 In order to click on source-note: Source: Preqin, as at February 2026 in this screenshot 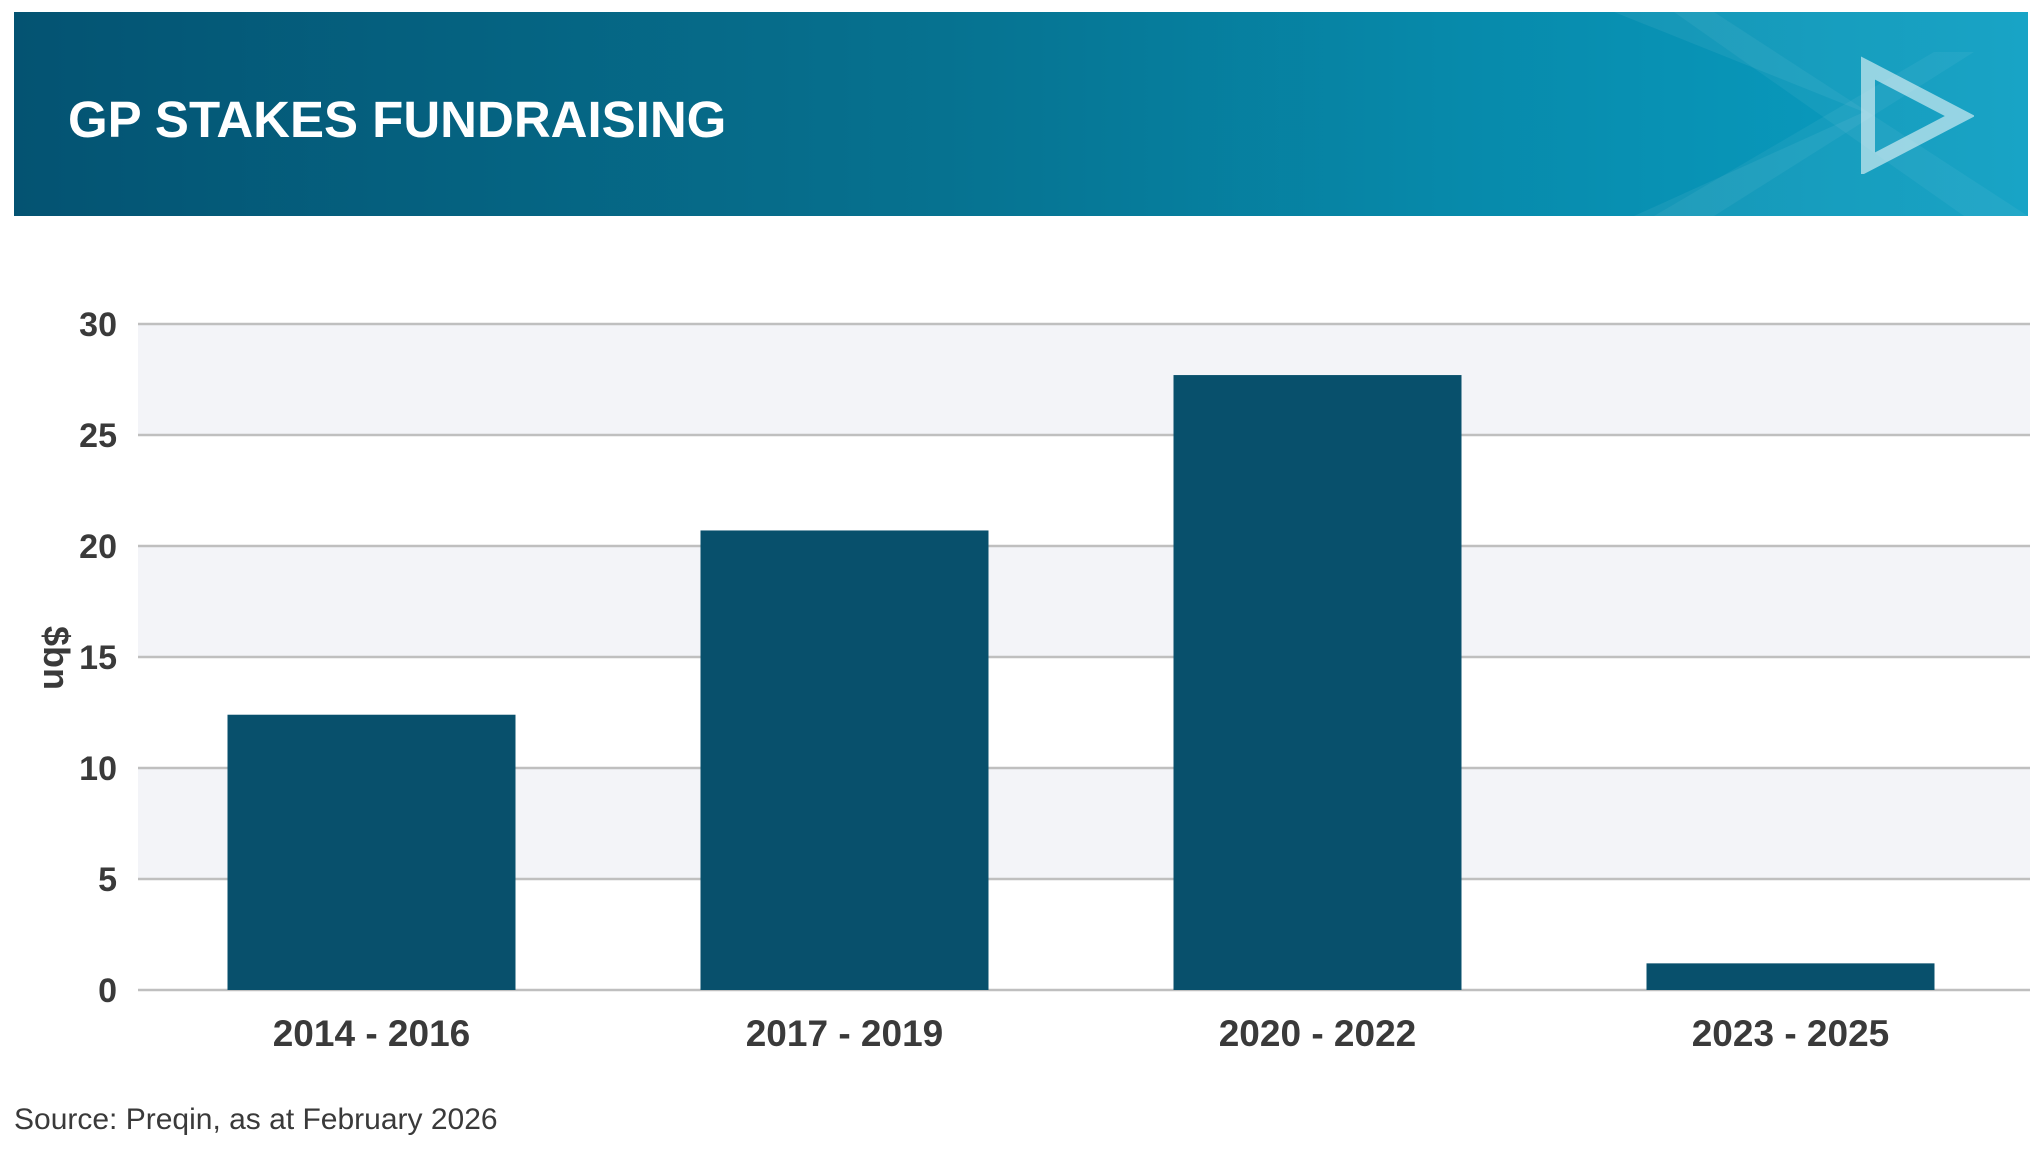, I will do `click(256, 1119)`.